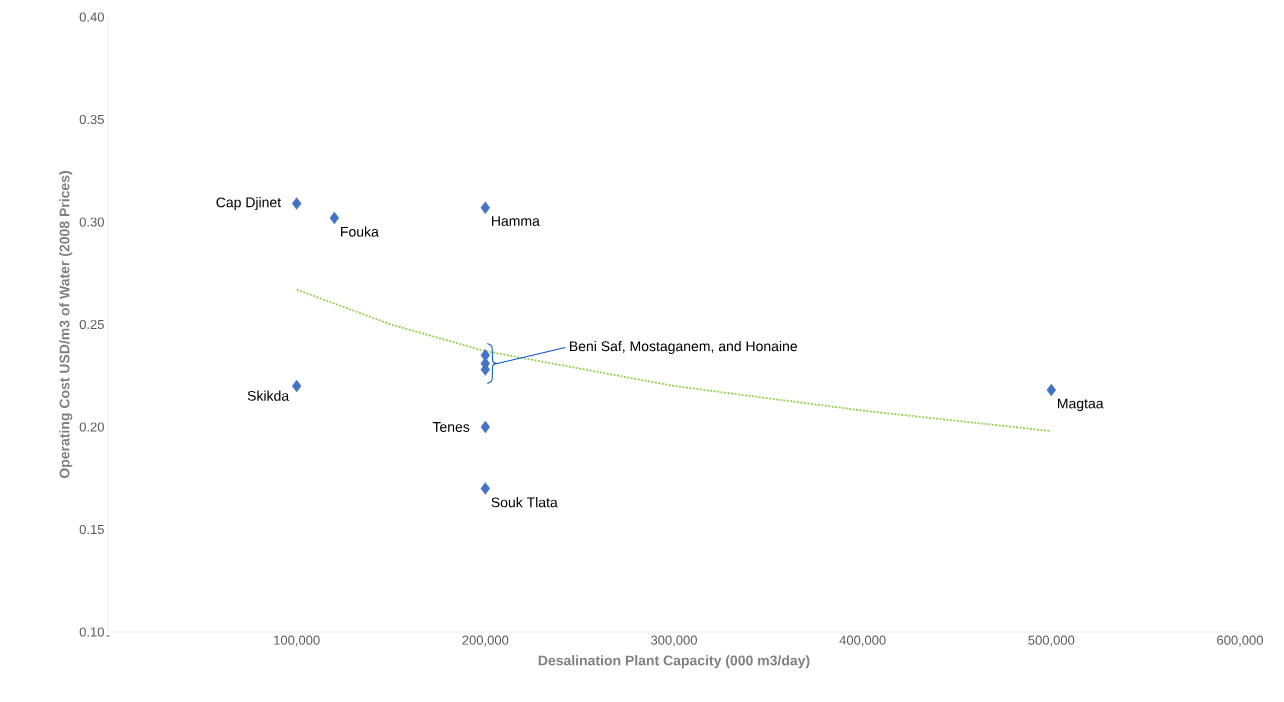 This screenshot has width=1284, height=702. Describe the element at coordinates (1051, 641) in the screenshot. I see `x-tick-label: 500,000` at that location.